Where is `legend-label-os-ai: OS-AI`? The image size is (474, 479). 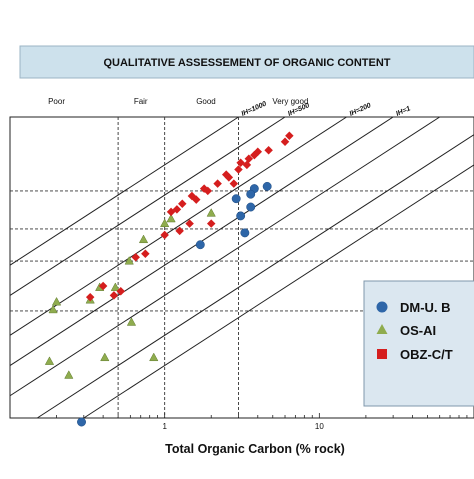 legend-label-os-ai: OS-AI is located at coordinates (418, 330).